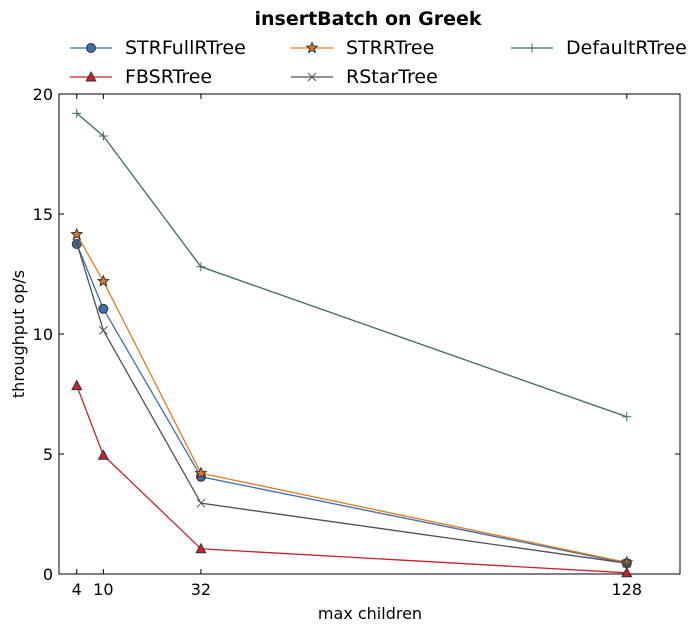 This screenshot has width=689, height=632. What do you see at coordinates (626, 589) in the screenshot?
I see `x-tick-label: 128` at bounding box center [626, 589].